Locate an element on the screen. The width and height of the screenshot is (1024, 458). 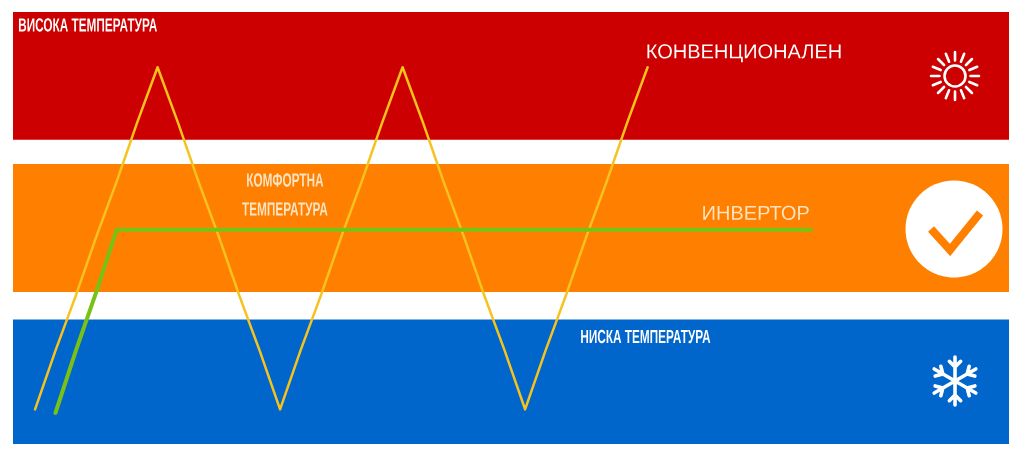
series-label: ИНВЕРТОР is located at coordinates (756, 212).